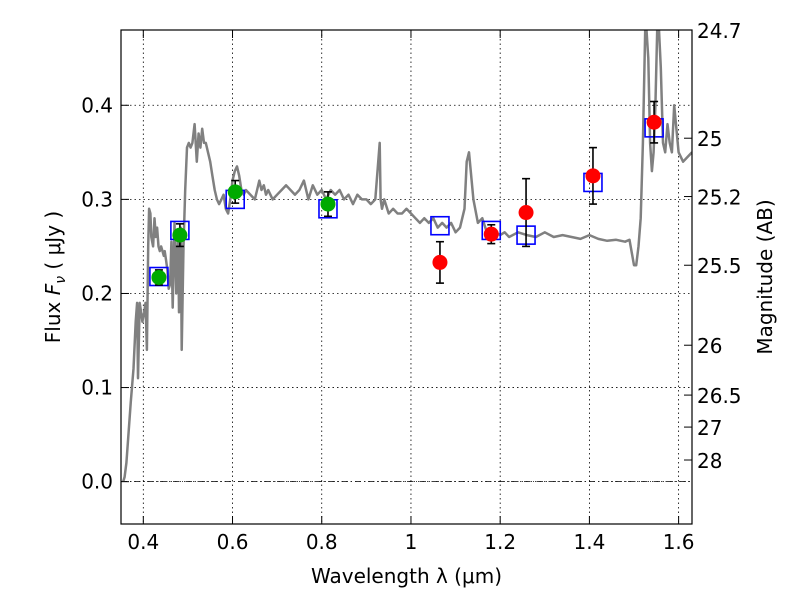  Describe the element at coordinates (765, 276) in the screenshot. I see `right-axis-label: Magnitude (AB)` at that location.